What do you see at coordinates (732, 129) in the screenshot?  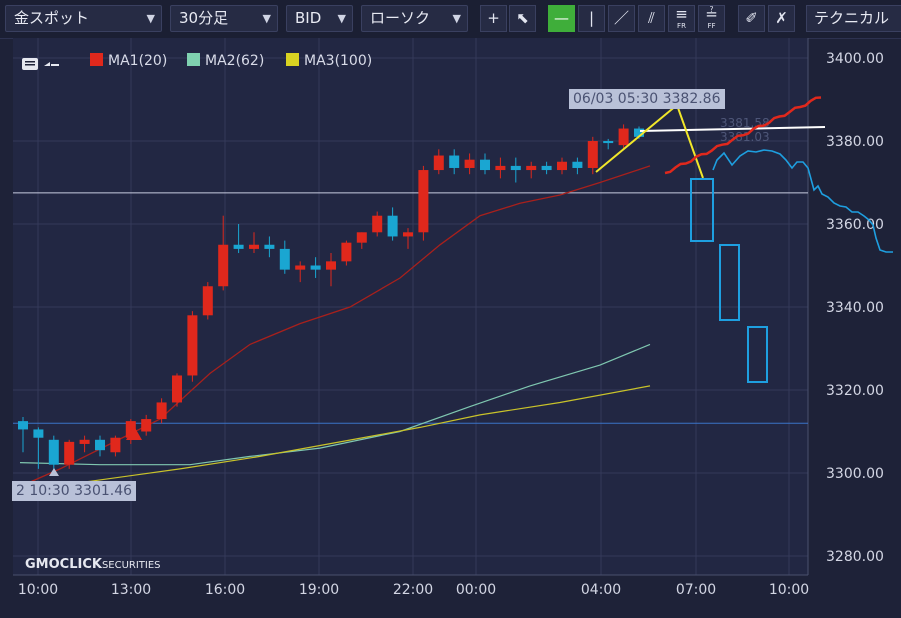 I see `white-trend-line` at bounding box center [732, 129].